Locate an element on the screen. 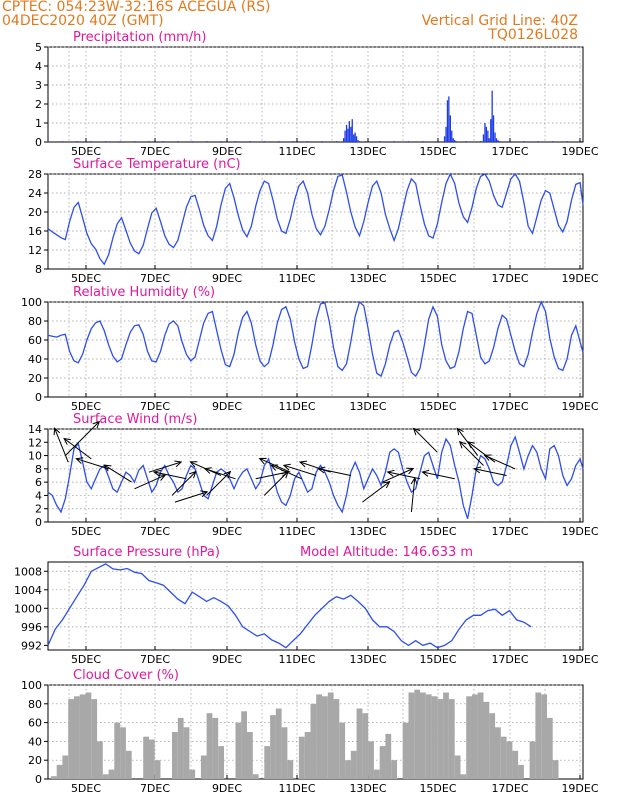  precip-xtick-label: 11DEC is located at coordinates (296, 151).